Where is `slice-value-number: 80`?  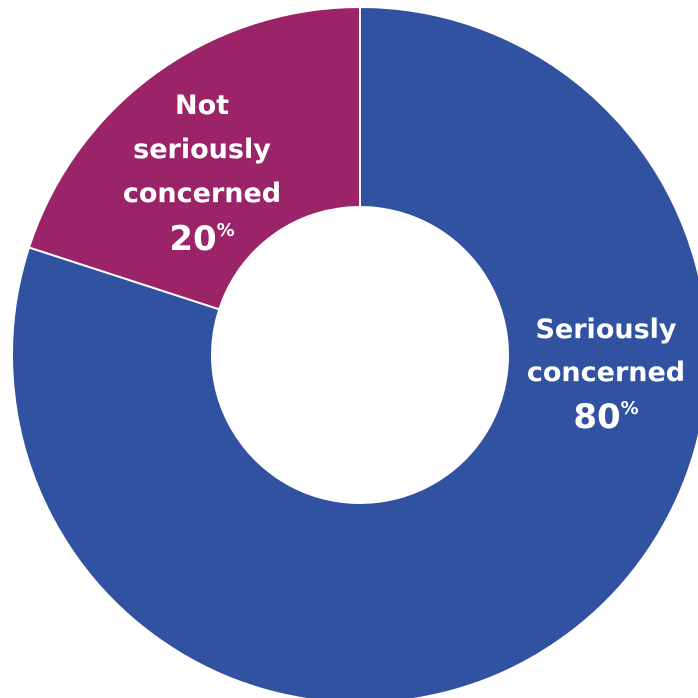 slice-value-number: 80 is located at coordinates (596, 417).